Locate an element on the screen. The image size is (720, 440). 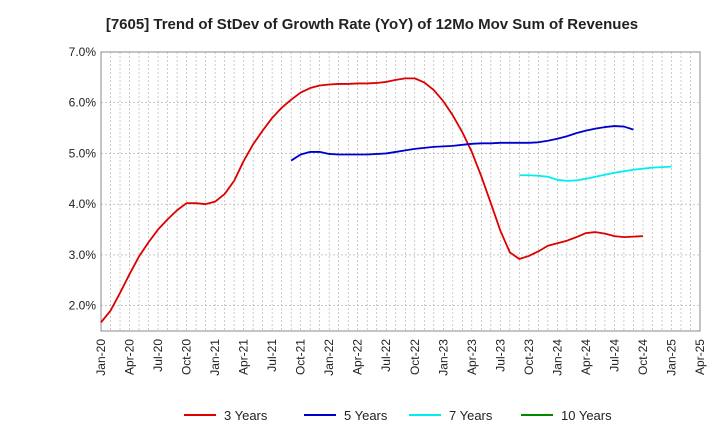
y-tick-label: 5.0% is located at coordinates (83, 153).